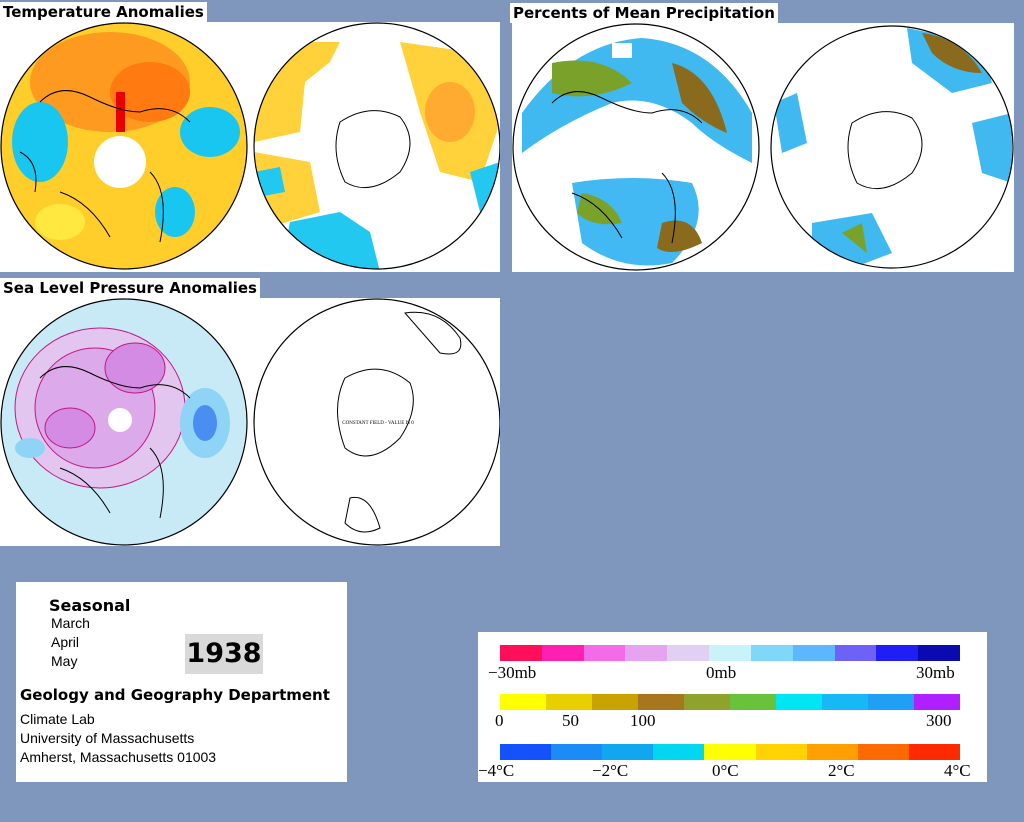  Describe the element at coordinates (496, 770) in the screenshot. I see `temp-label-m4: −4°C` at that location.